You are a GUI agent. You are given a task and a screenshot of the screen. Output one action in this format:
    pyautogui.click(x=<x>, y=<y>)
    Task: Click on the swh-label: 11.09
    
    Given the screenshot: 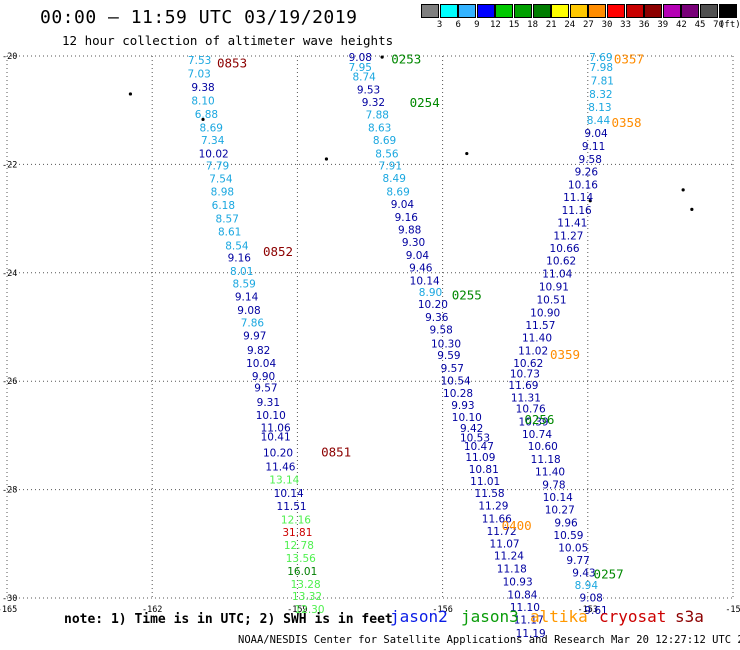 What is the action you would take?
    pyautogui.click(x=480, y=458)
    